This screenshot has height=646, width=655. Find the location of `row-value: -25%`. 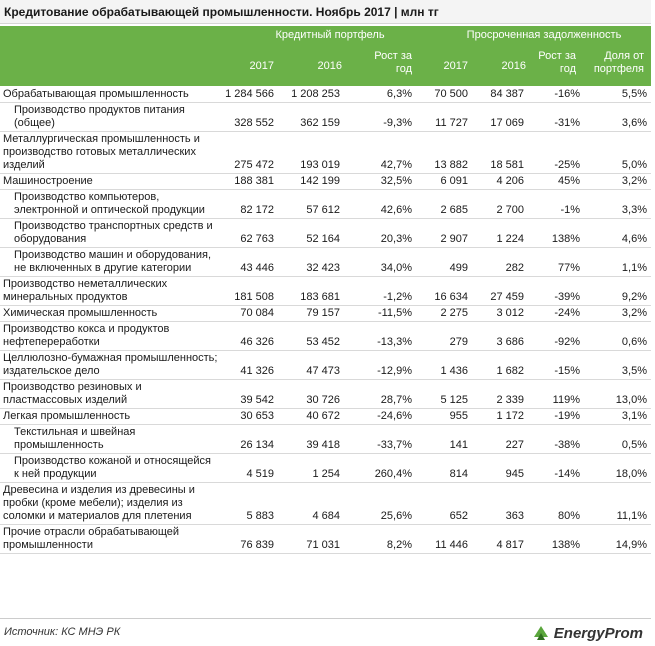

row-value: -25% is located at coordinates (556, 152).